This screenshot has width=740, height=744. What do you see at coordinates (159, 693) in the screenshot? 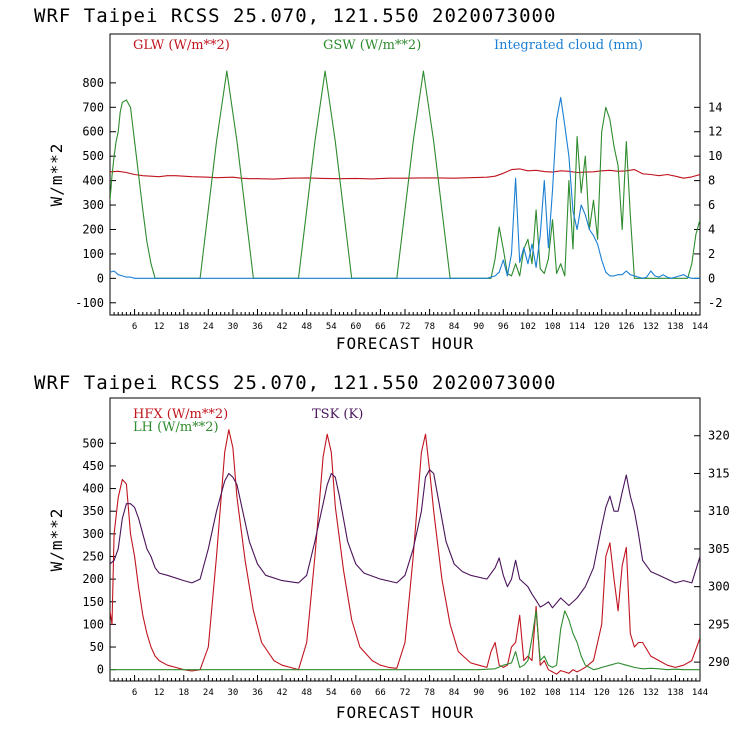
I see `chart2-x-tick-label: 12` at bounding box center [159, 693].